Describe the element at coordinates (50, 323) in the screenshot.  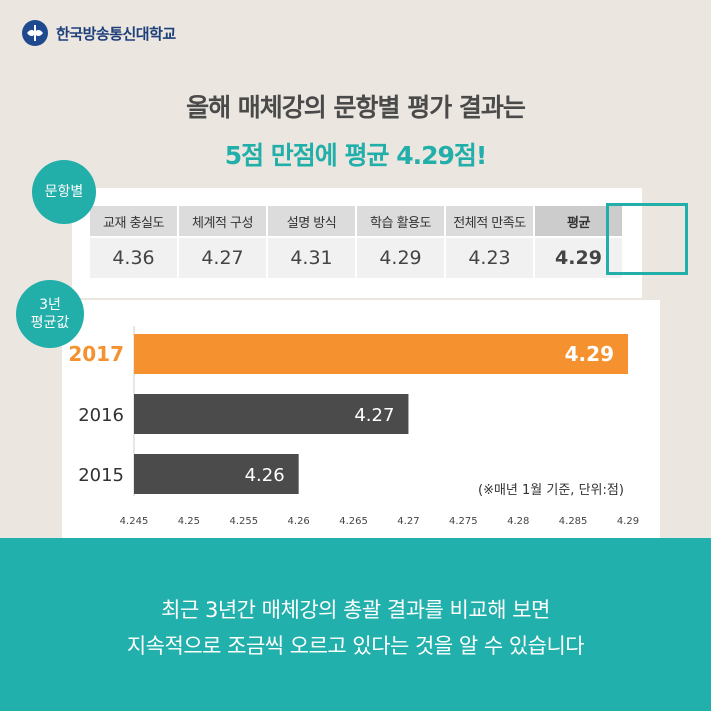
I see `three-year-badge-line-2: 평균값` at that location.